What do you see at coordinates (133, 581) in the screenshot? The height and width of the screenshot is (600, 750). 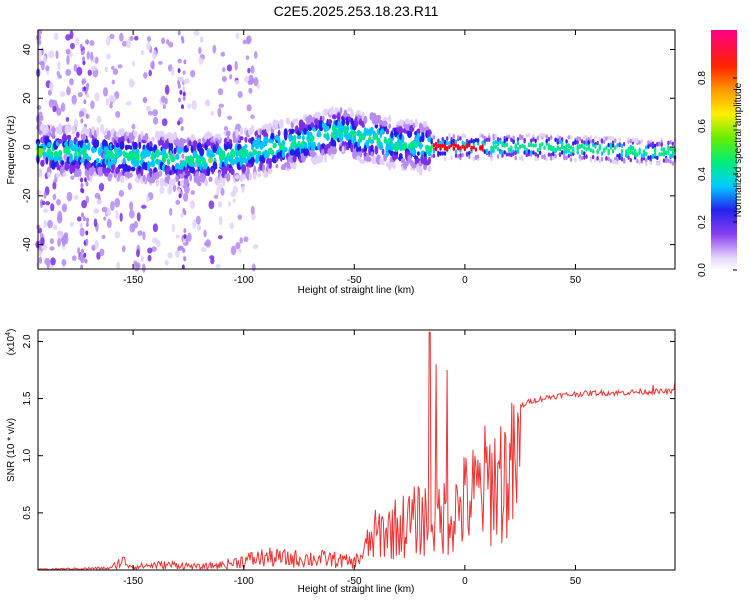 I see `snr-x-tick-label: -150` at bounding box center [133, 581].